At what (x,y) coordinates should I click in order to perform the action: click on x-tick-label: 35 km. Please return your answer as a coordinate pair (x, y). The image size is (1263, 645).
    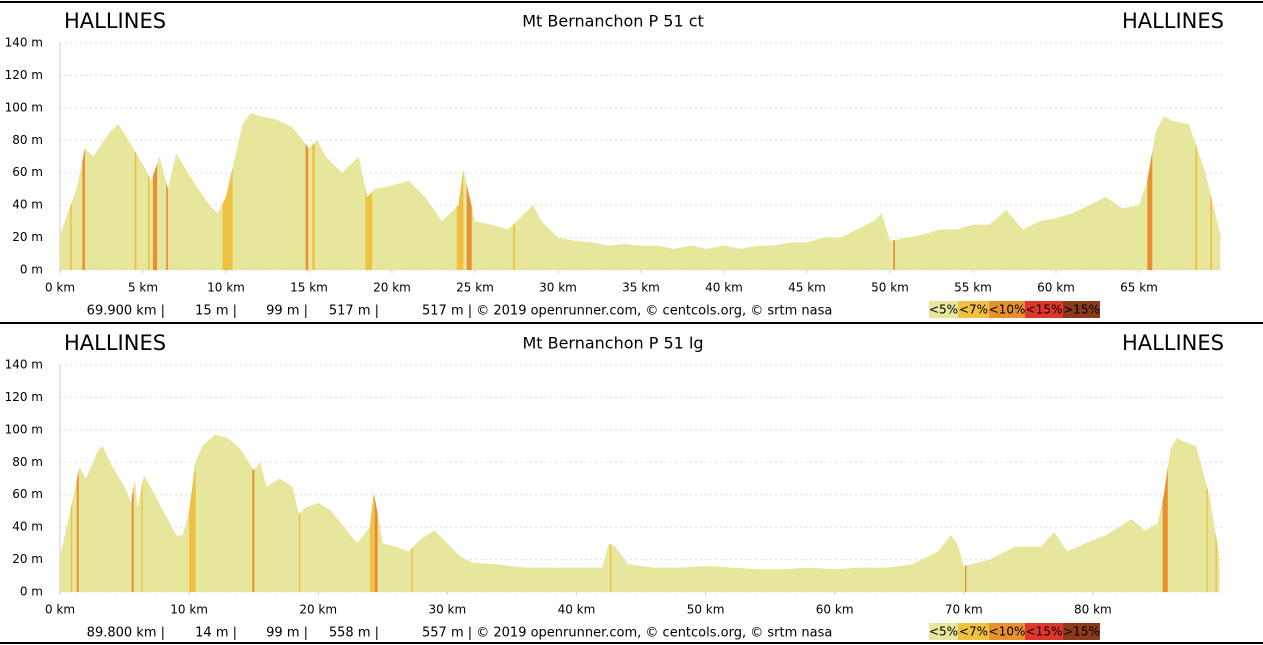
    Looking at the image, I should click on (641, 288).